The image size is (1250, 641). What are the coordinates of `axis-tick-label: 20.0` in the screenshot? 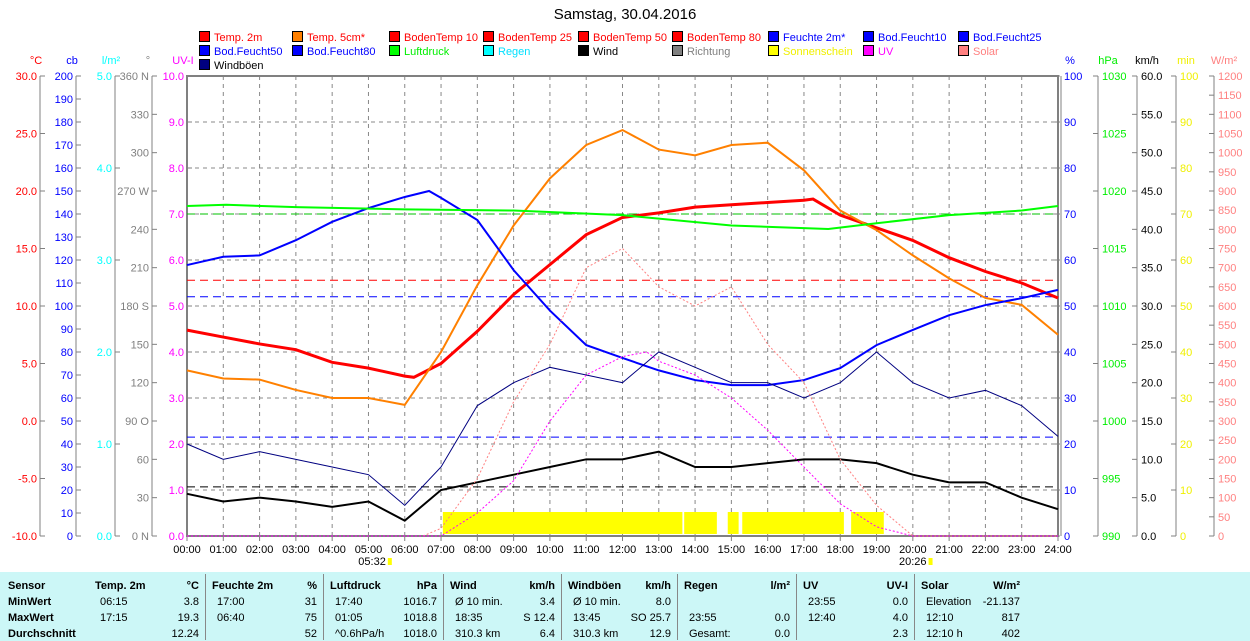 It's located at (26, 192).